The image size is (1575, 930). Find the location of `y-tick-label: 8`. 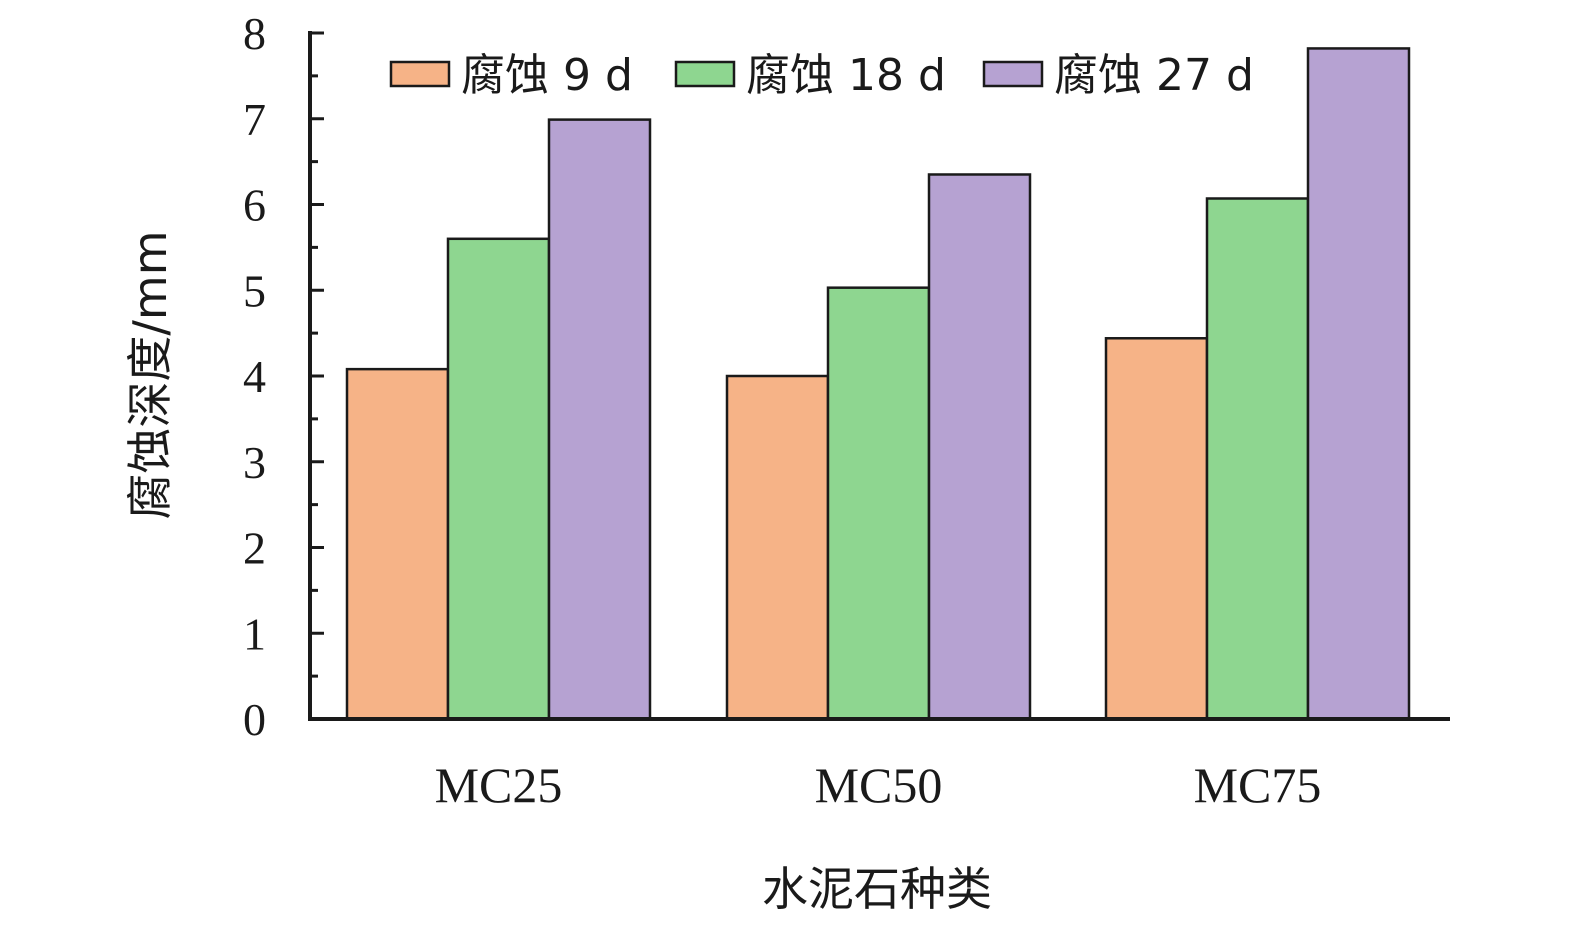

y-tick-label: 8 is located at coordinates (254, 33).